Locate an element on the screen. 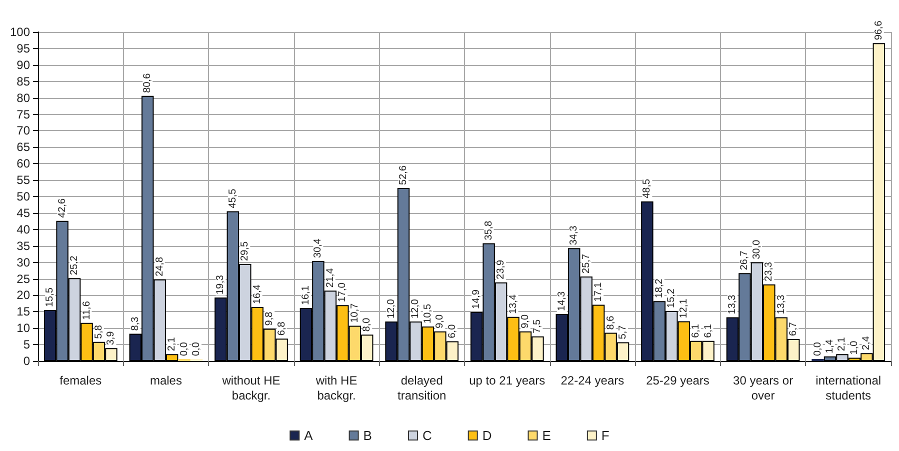 The height and width of the screenshot is (451, 899). y-tick-label: 70 is located at coordinates (23, 131).